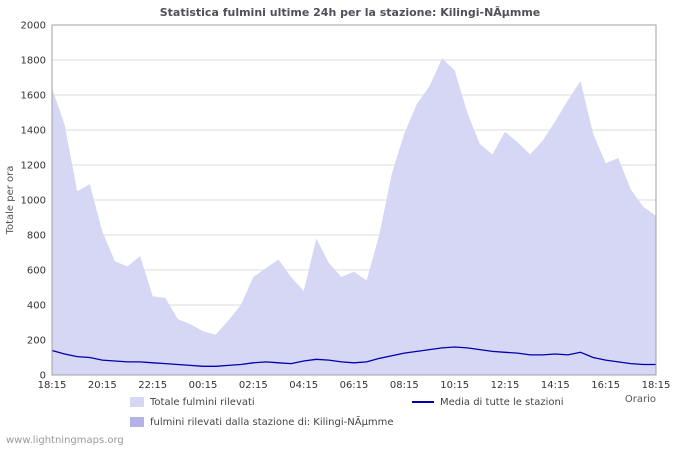 The width and height of the screenshot is (700, 450). I want to click on x-tick-label: 02:15, so click(253, 385).